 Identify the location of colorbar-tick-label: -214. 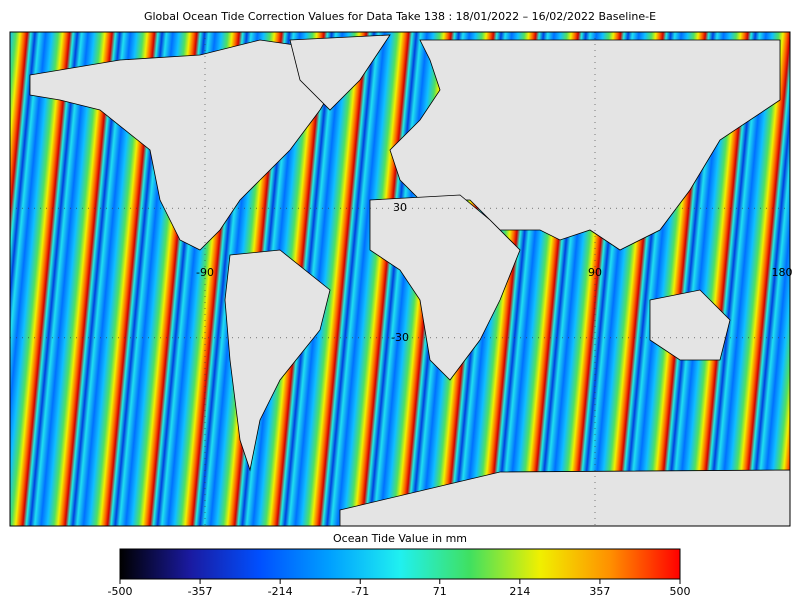
(280, 591).